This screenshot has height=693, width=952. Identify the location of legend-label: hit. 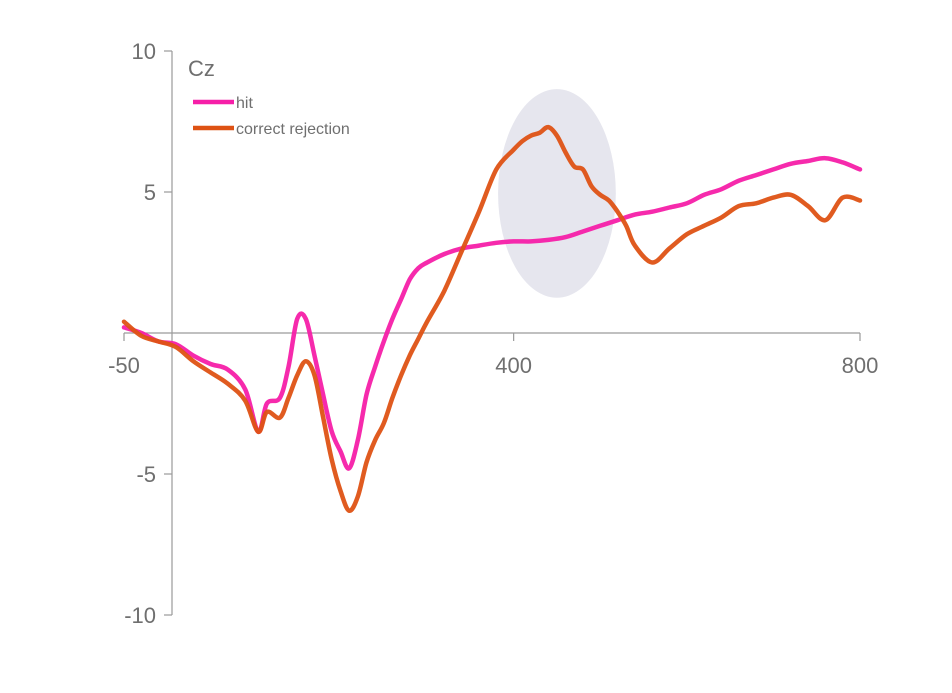
(244, 103).